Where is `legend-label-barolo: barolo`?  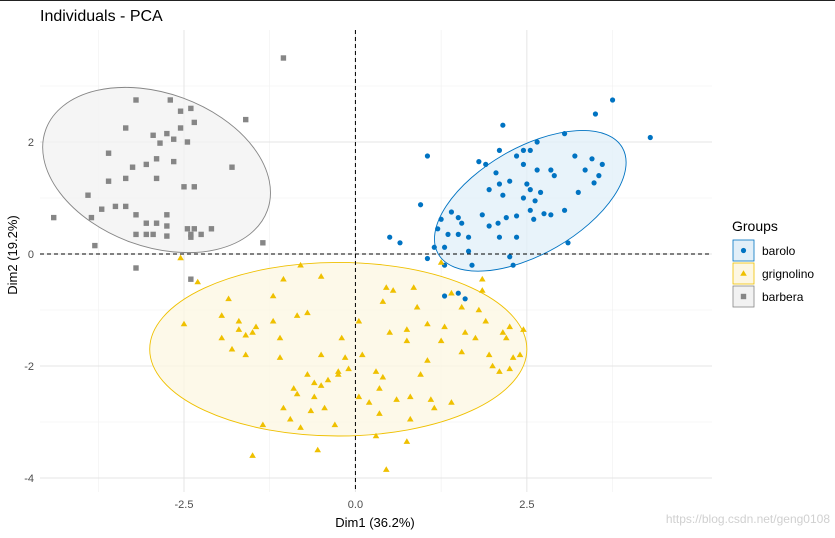 legend-label-barolo: barolo is located at coordinates (779, 251).